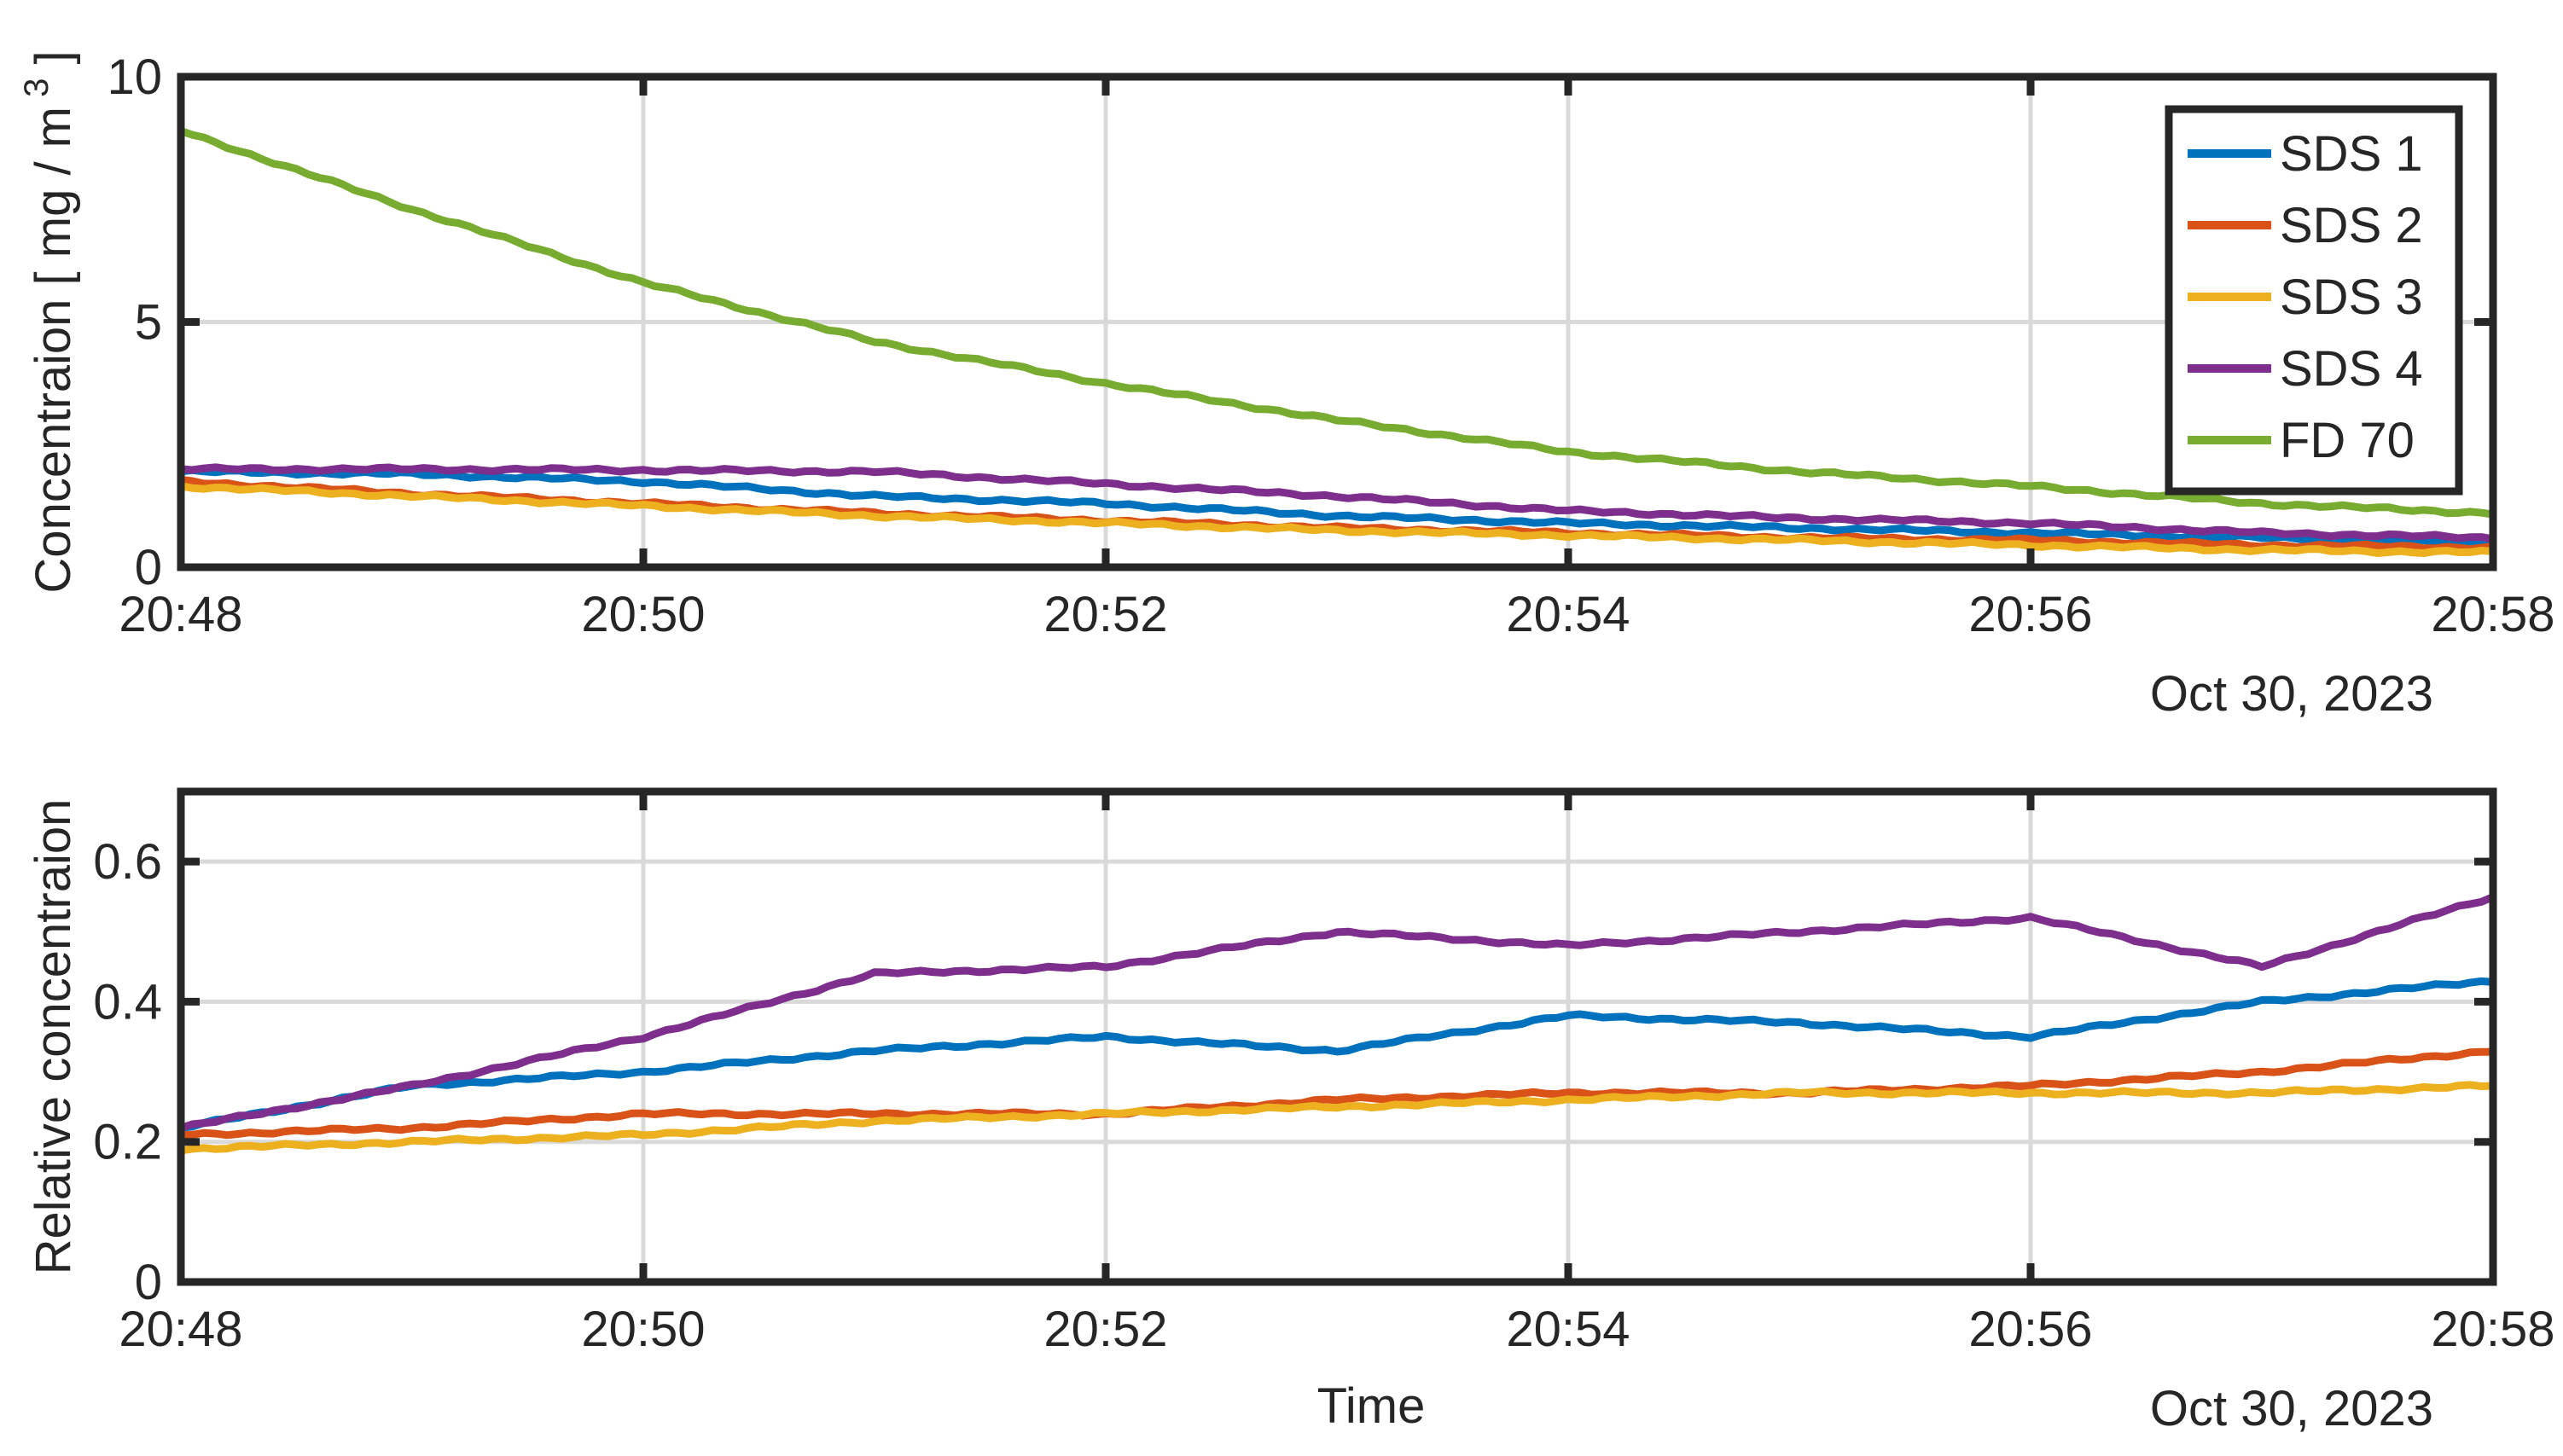 The width and height of the screenshot is (2563, 1456). I want to click on y-tick-label: 0.2, so click(128, 1142).